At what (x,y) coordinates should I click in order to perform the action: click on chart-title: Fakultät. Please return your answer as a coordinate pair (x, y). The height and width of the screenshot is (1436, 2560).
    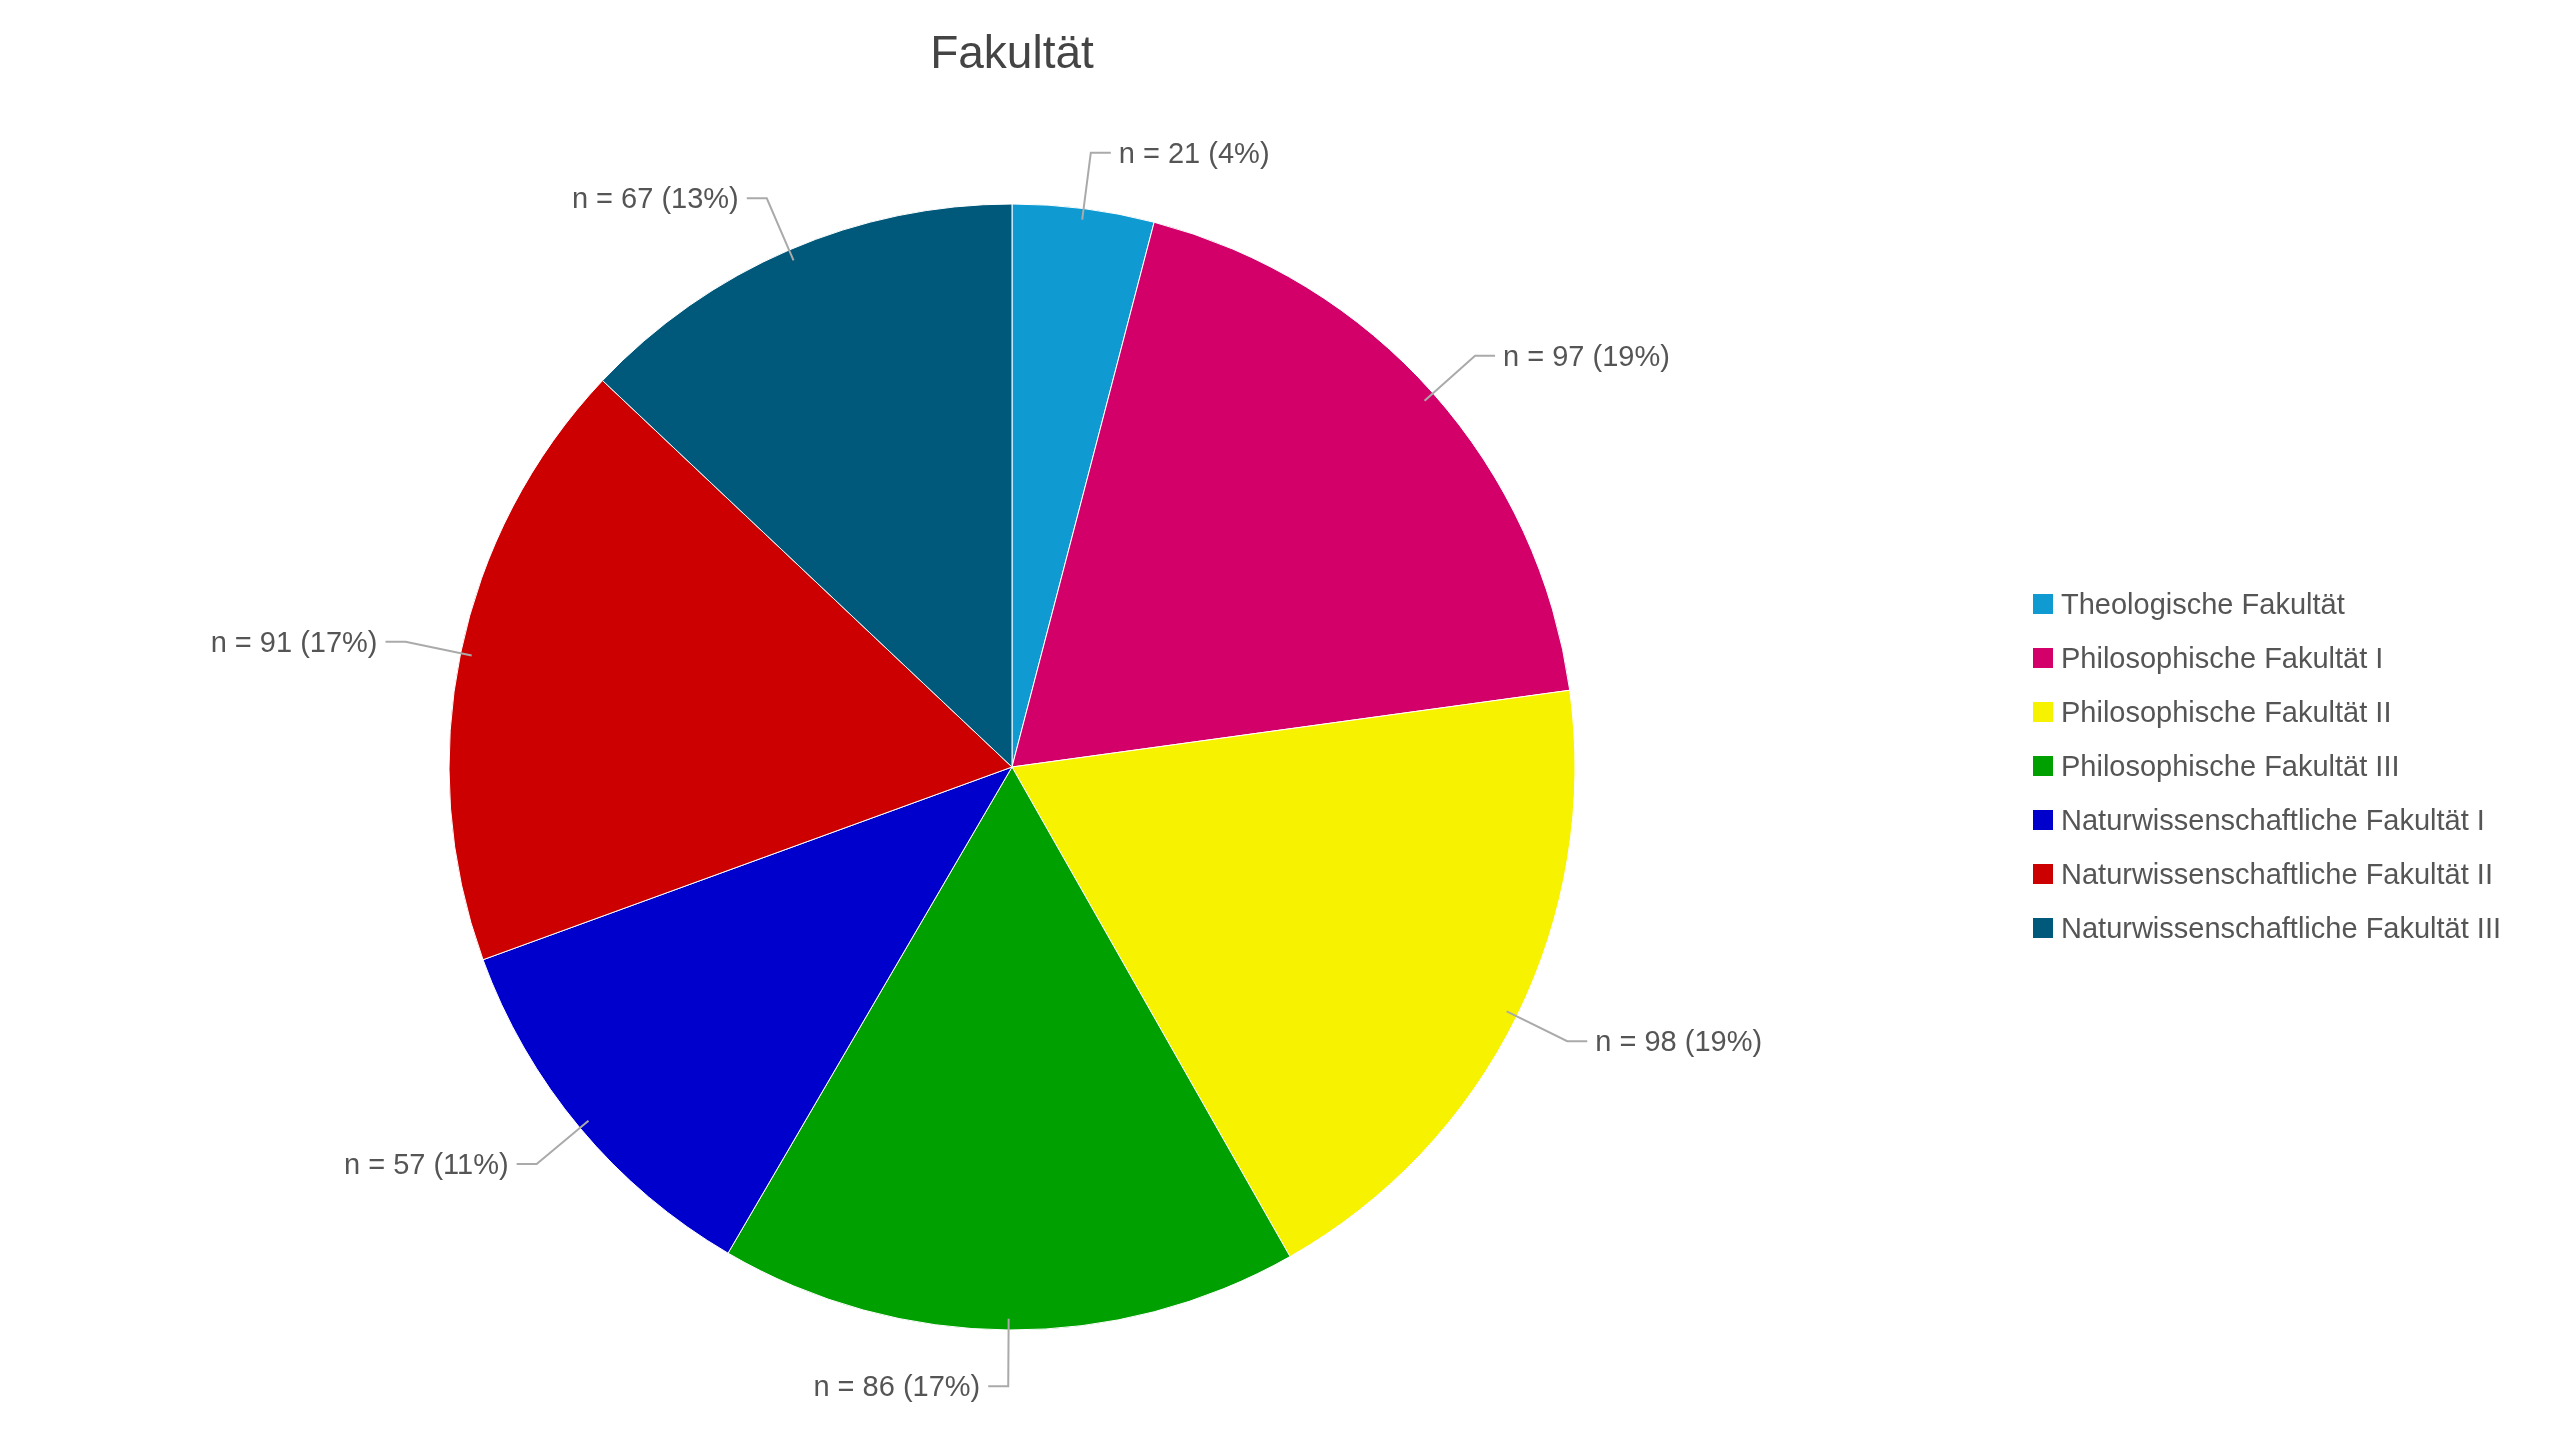
    Looking at the image, I should click on (1012, 52).